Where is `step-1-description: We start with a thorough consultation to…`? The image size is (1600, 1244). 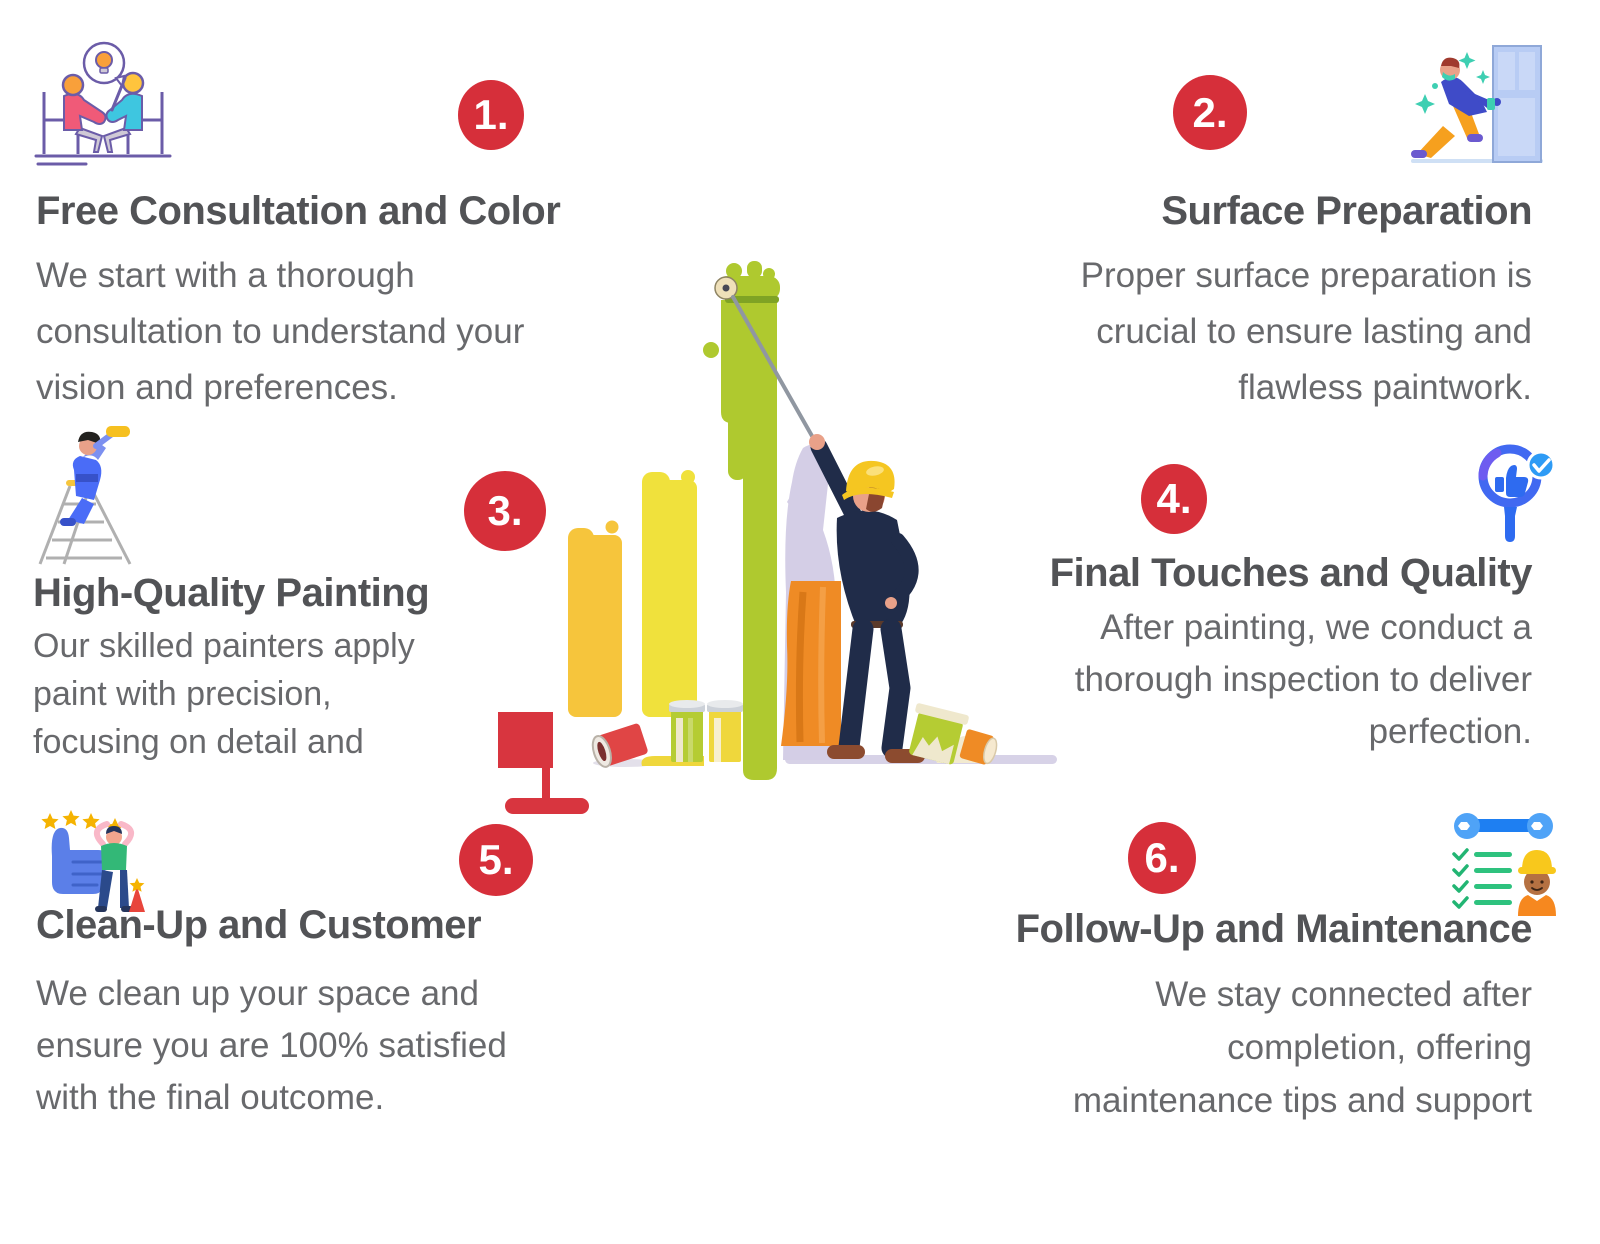 step-1-description: We start with a thorough consultation to… is located at coordinates (280, 331).